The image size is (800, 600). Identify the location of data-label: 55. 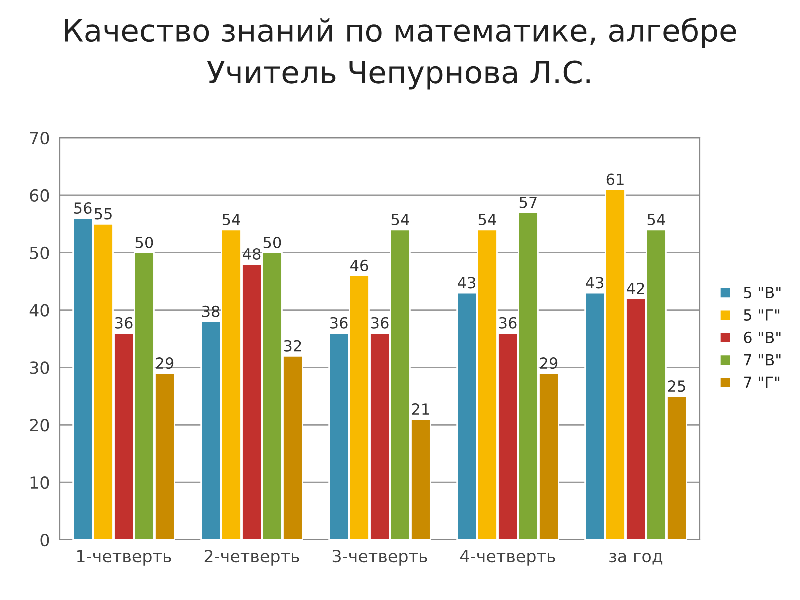
(103, 214).